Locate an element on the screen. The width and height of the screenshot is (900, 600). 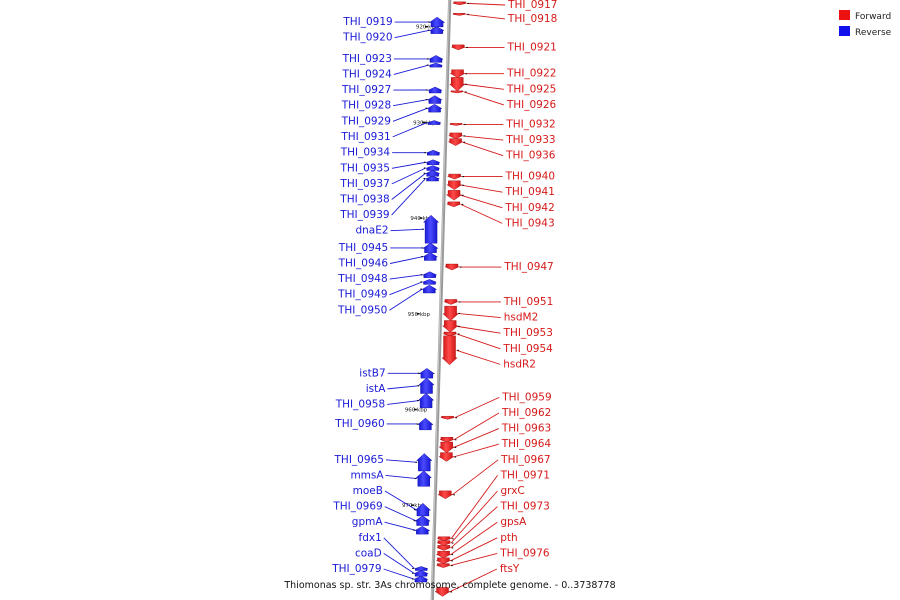
gene-label: THI_0967 is located at coordinates (525, 460).